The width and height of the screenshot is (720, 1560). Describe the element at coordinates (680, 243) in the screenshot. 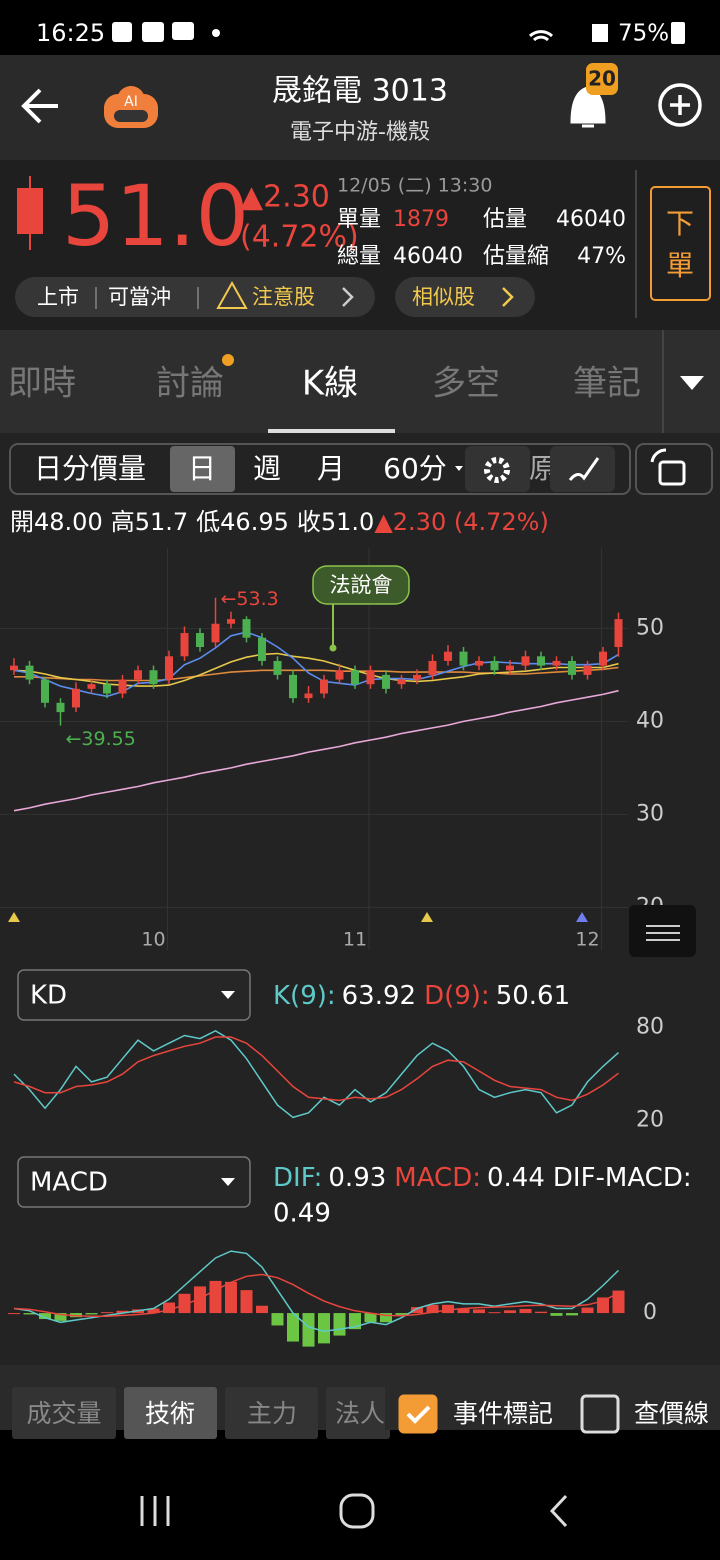

I see `order-button` at that location.